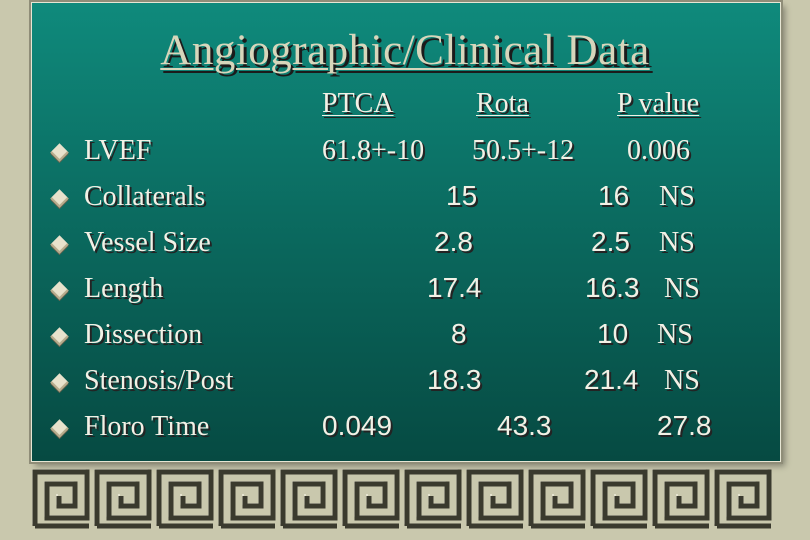  What do you see at coordinates (358, 103) in the screenshot?
I see `header-ptca: PTCA` at bounding box center [358, 103].